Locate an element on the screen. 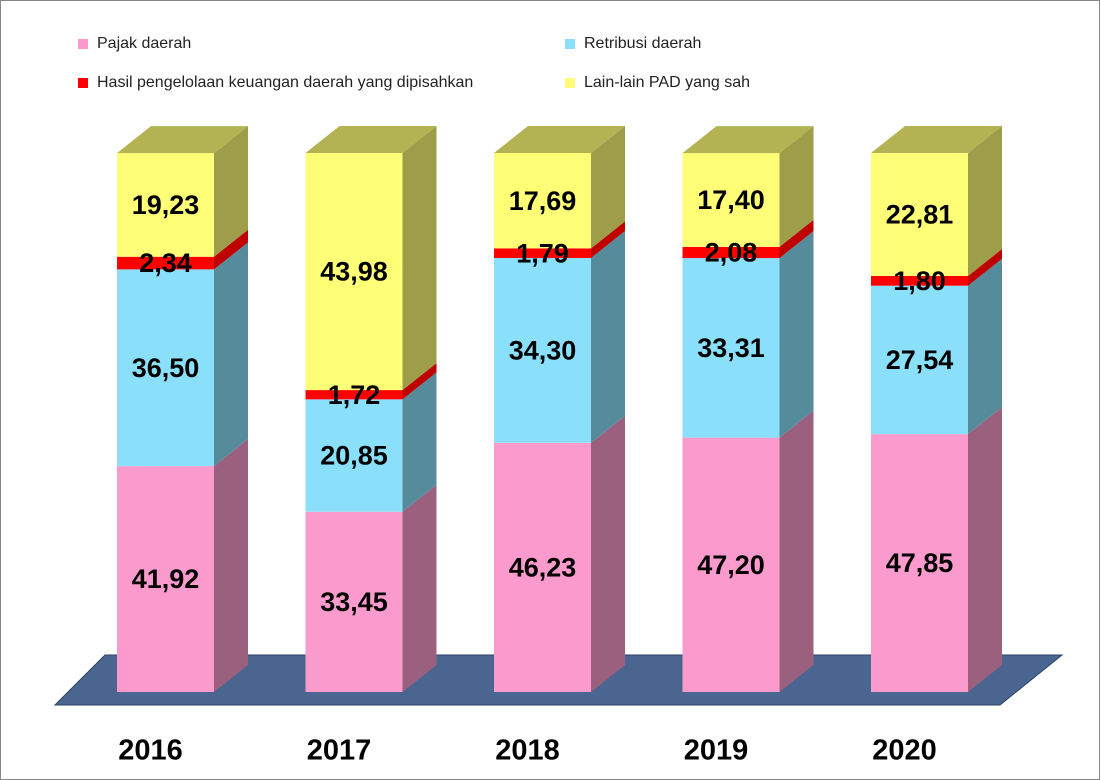 This screenshot has width=1101, height=780. data-label: 22,81 is located at coordinates (920, 215).